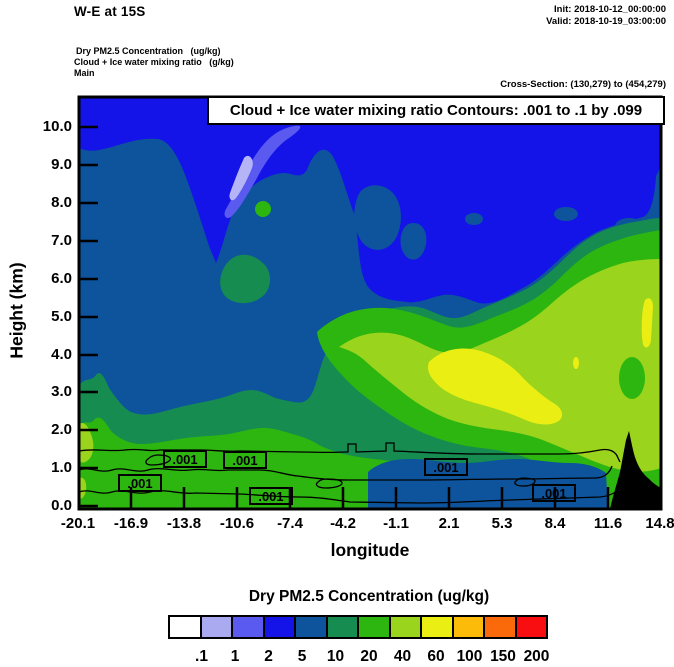 The height and width of the screenshot is (667, 674). Describe the element at coordinates (78, 523) in the screenshot. I see `x-tick-label: -20.1` at that location.